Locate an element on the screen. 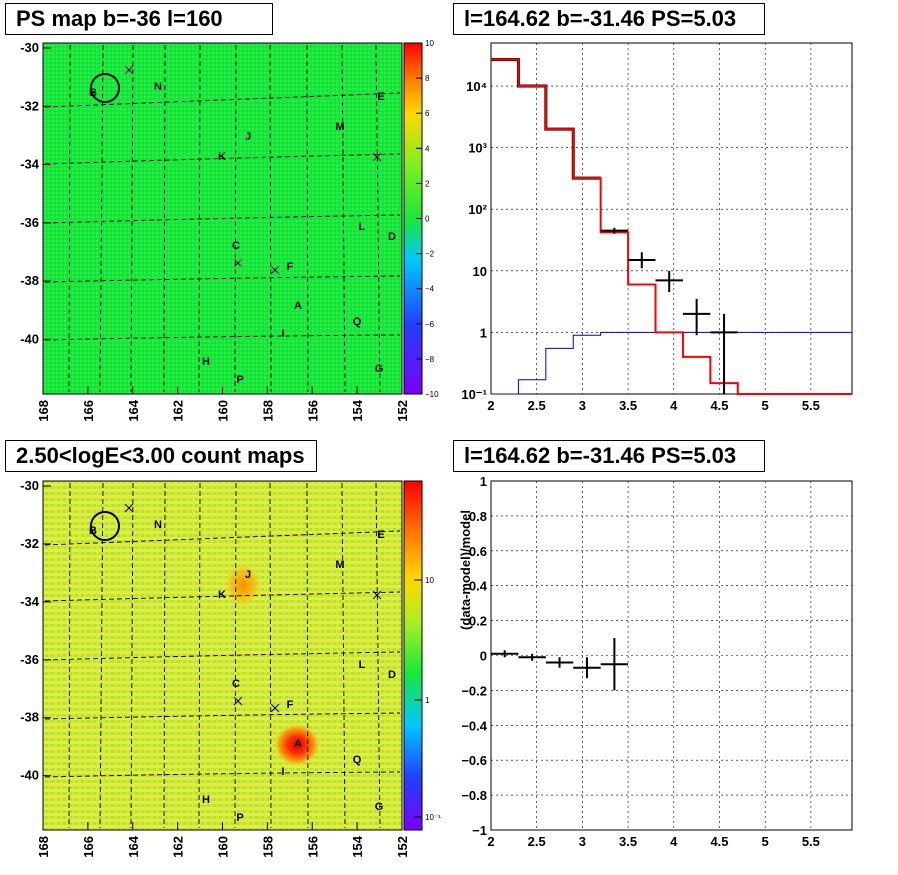 The width and height of the screenshot is (898, 875). source-A-blob is located at coordinates (297, 745).